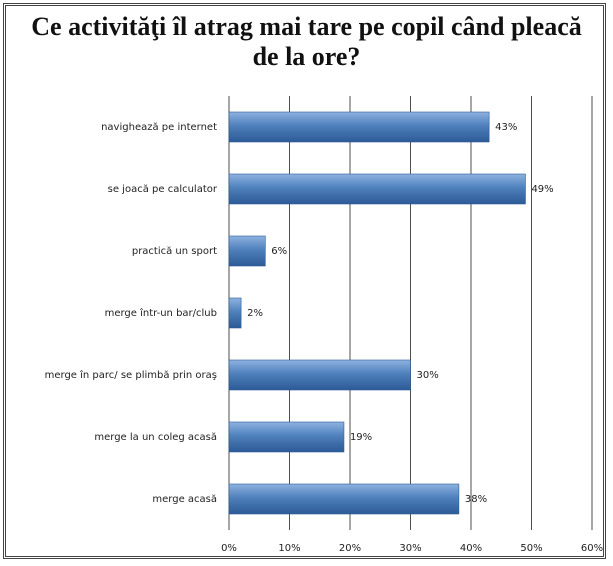 The height and width of the screenshot is (566, 613). What do you see at coordinates (229, 548) in the screenshot?
I see `x-tick-label: 0%` at bounding box center [229, 548].